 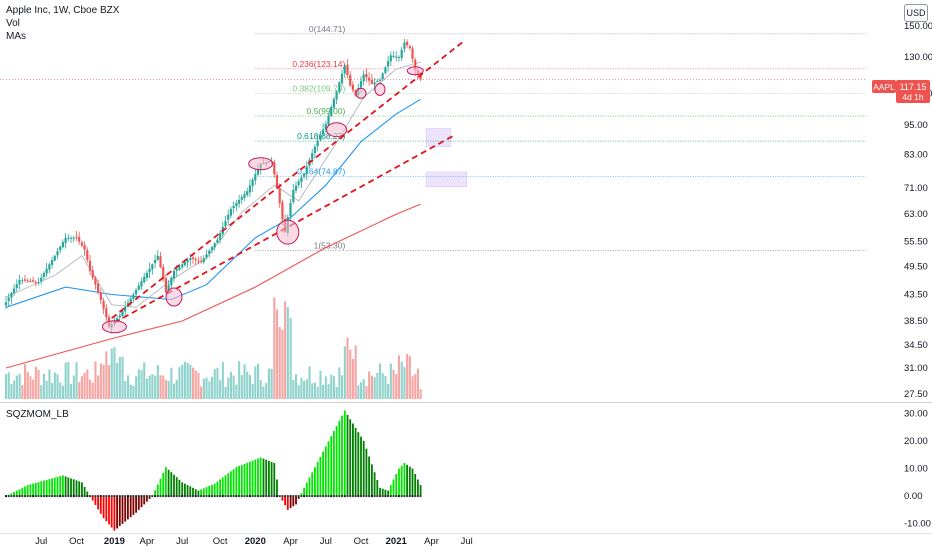 I want to click on touch-point-mark, so click(x=174, y=297).